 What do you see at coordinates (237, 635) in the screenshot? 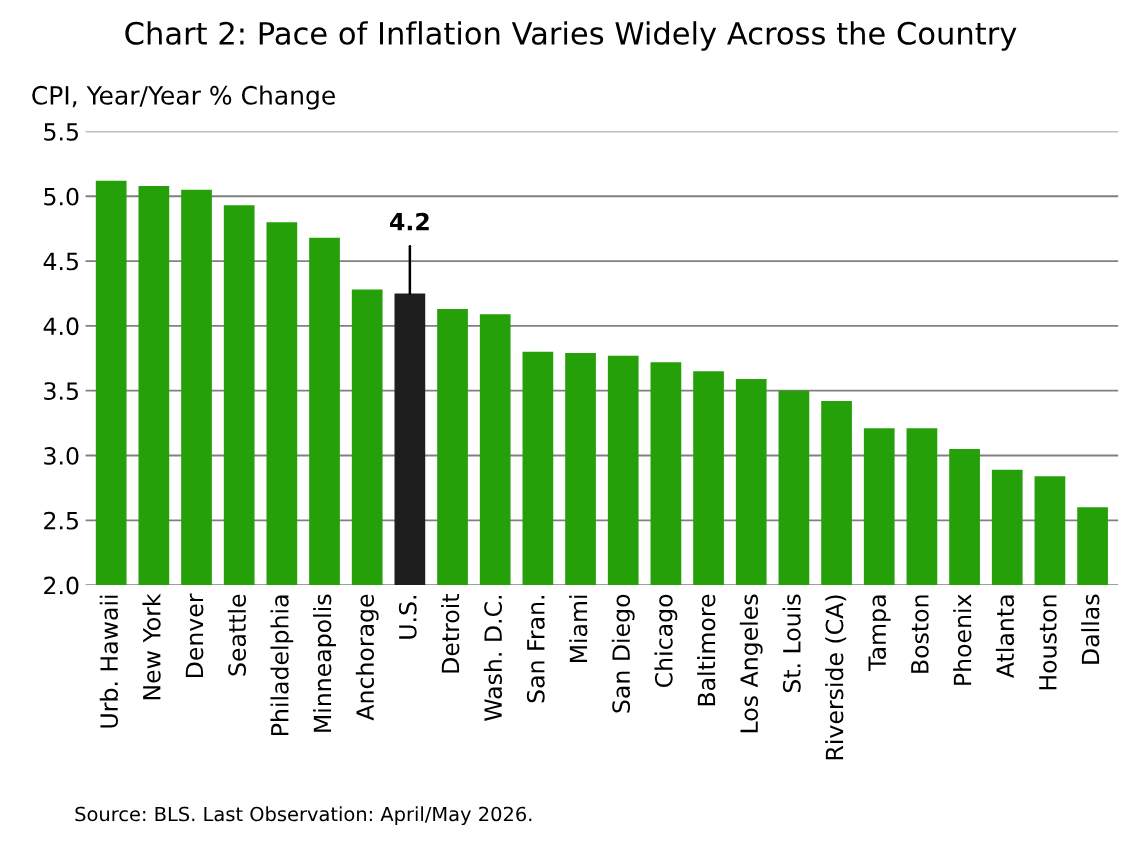
I see `x-tick-label: Seattle` at bounding box center [237, 635].